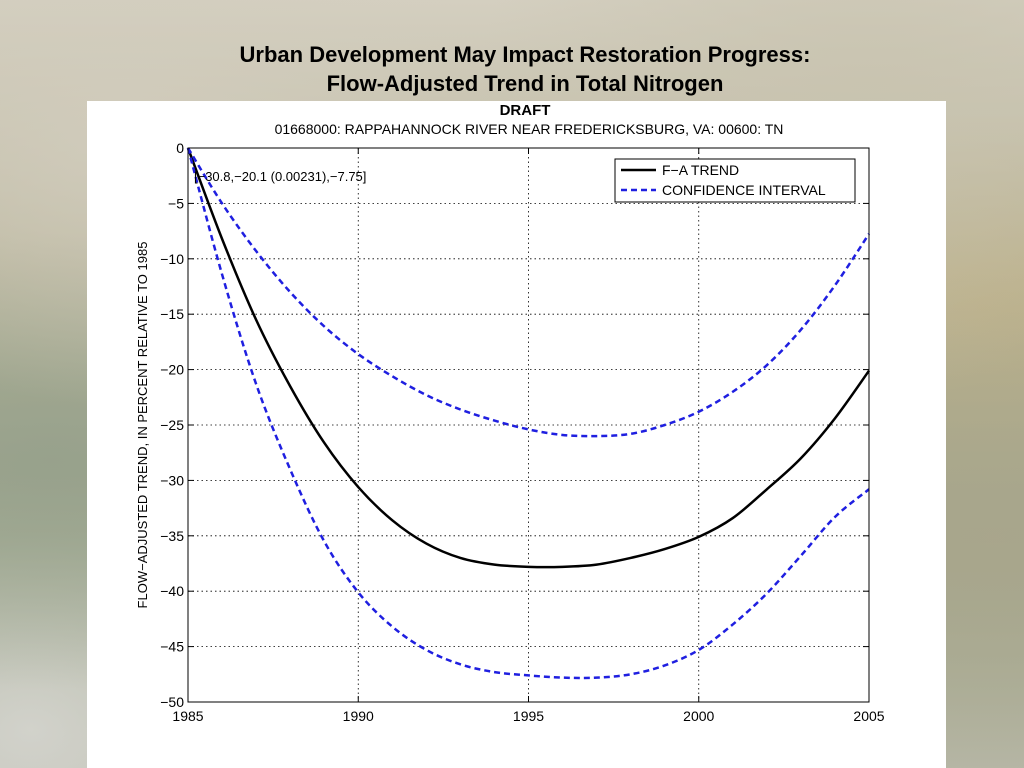  Describe the element at coordinates (172, 259) in the screenshot. I see `y-tick-label: −10` at that location.